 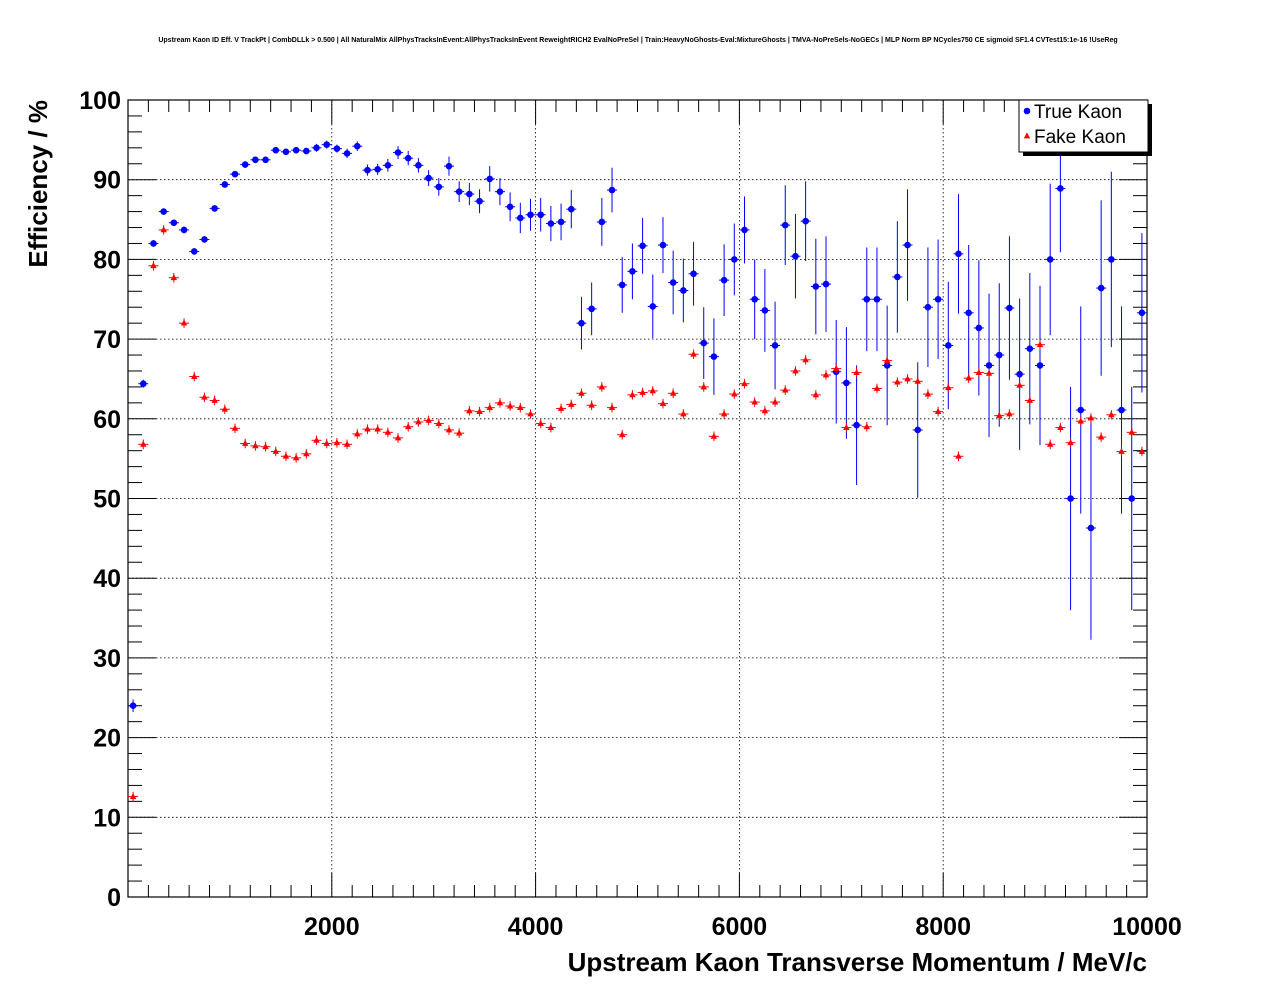 What do you see at coordinates (943, 927) in the screenshot?
I see `x-tick-label: 8000` at bounding box center [943, 927].